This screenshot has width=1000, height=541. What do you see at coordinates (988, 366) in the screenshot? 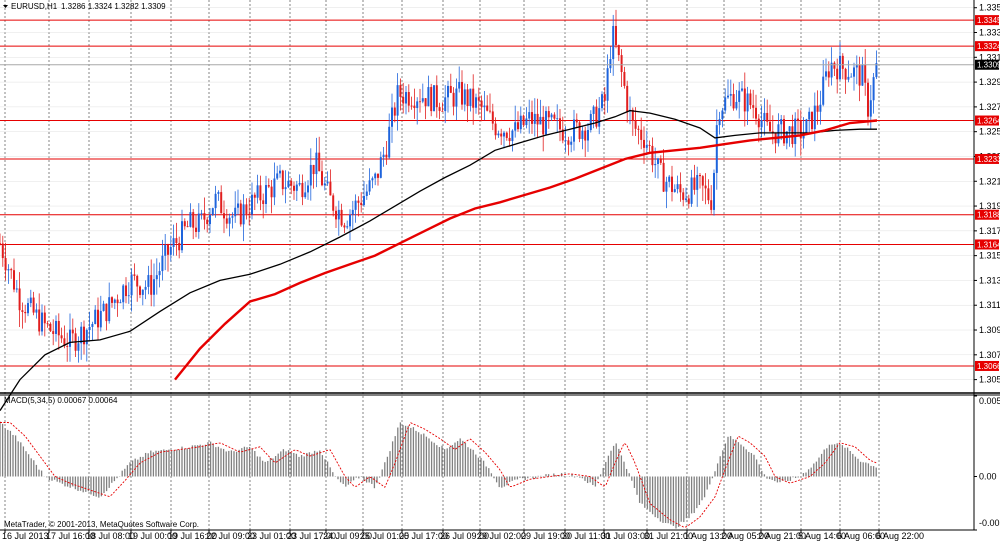
I see `level-label-text: 1.3066` at bounding box center [988, 366].